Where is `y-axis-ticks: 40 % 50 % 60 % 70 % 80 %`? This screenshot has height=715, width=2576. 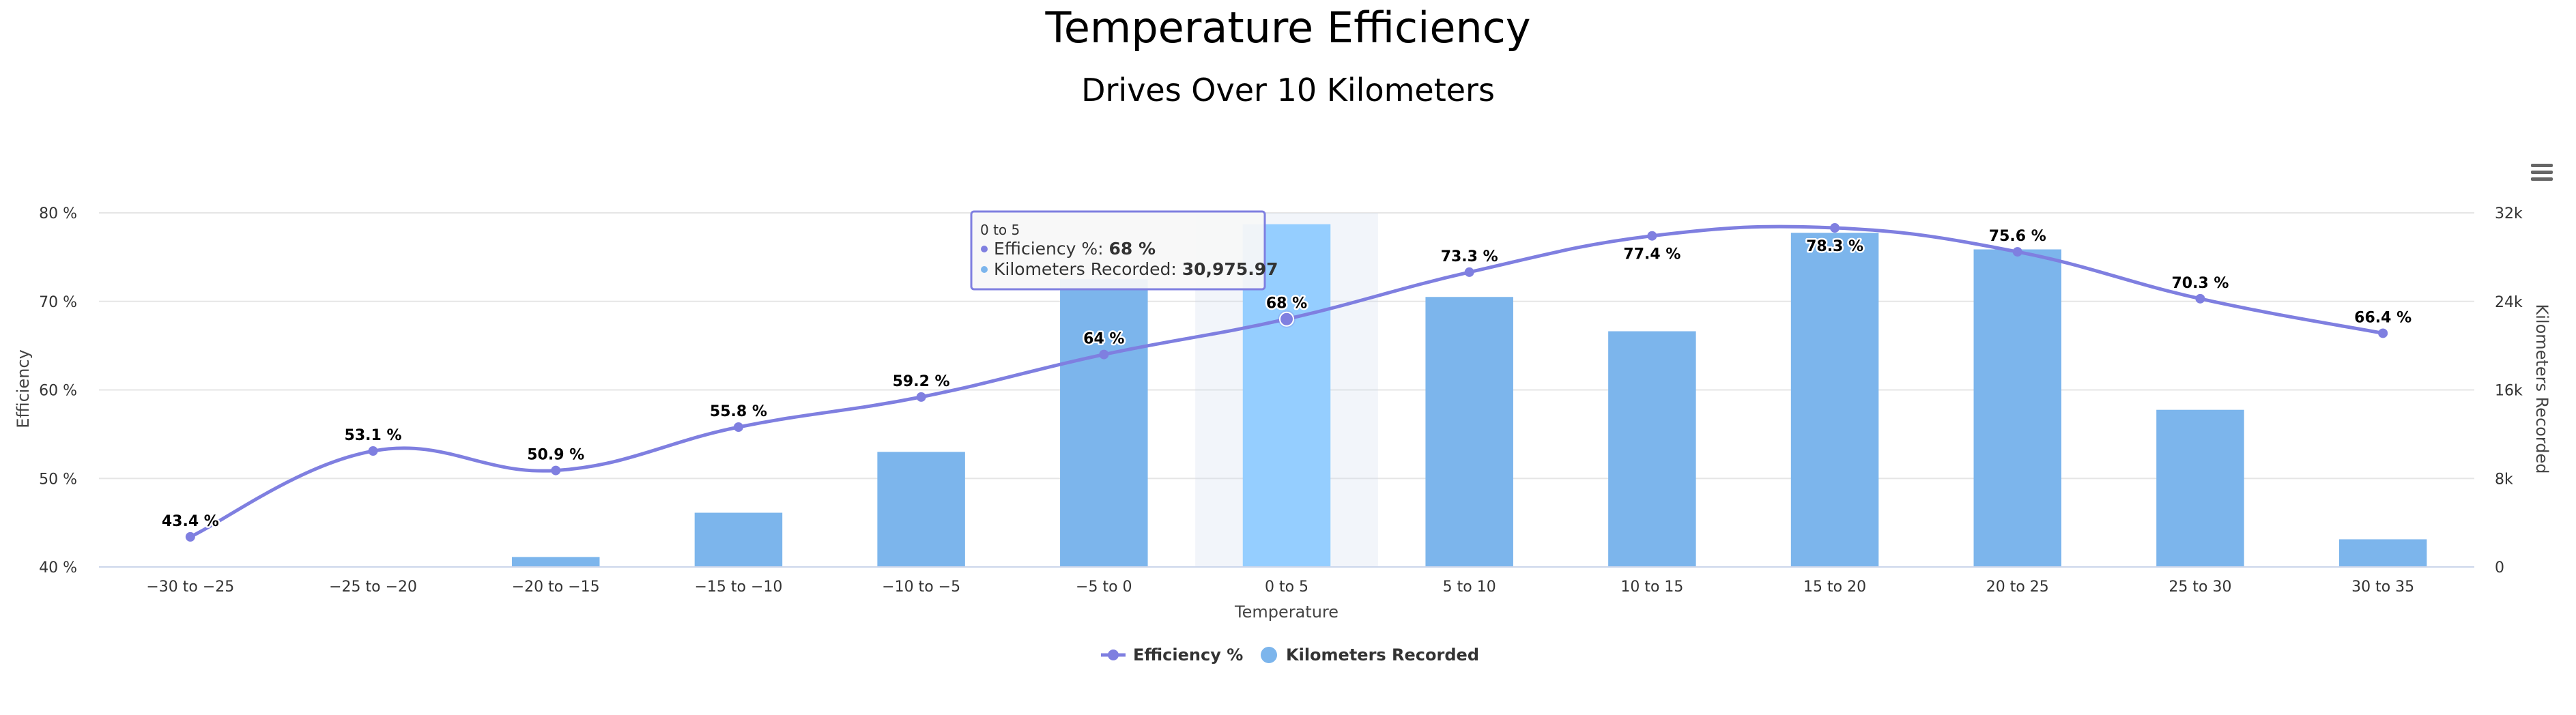 y-axis-ticks: 40 % 50 % 60 % 70 % 80 % is located at coordinates (58, 391).